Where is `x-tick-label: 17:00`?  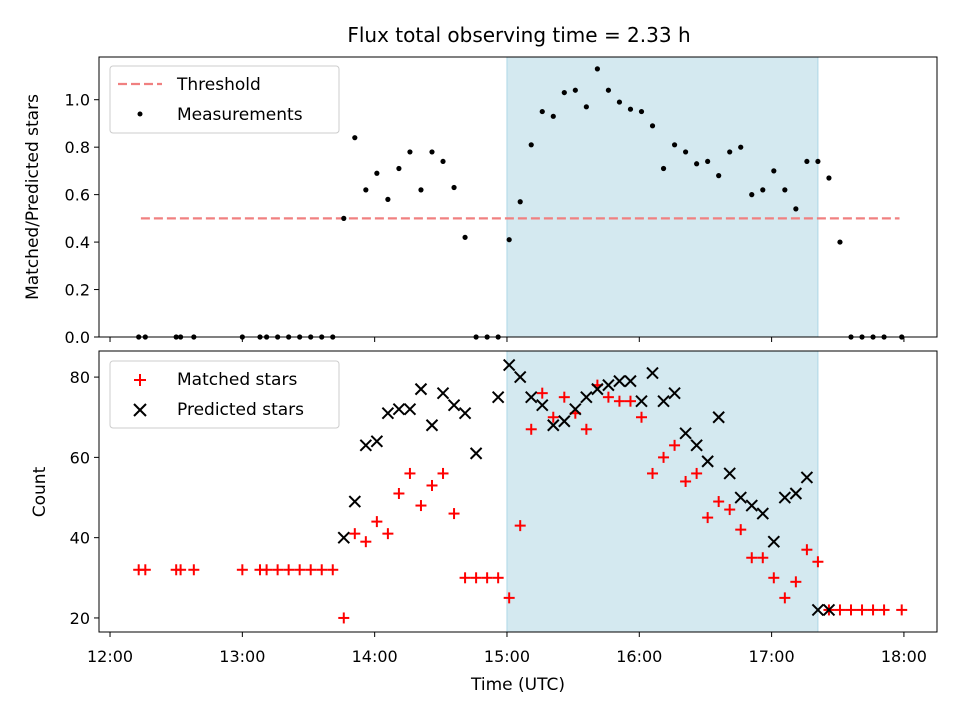 x-tick-label: 17:00 is located at coordinates (772, 656).